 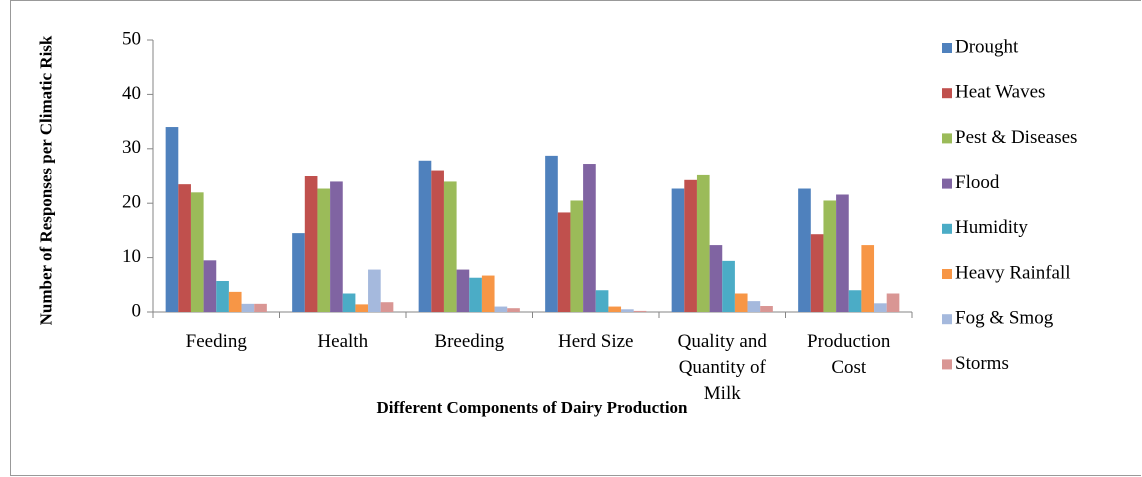 What do you see at coordinates (1013, 272) in the screenshot?
I see `legend-label: Heavy Rainfall` at bounding box center [1013, 272].